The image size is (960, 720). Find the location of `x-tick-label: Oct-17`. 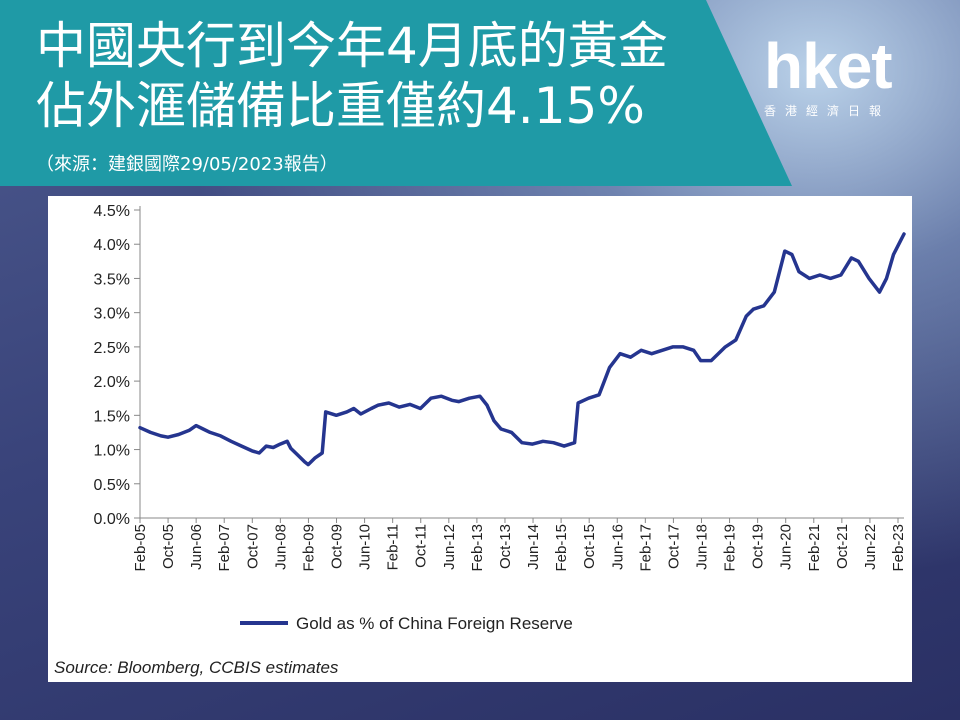

x-tick-label: Oct-17 is located at coordinates (673, 546).